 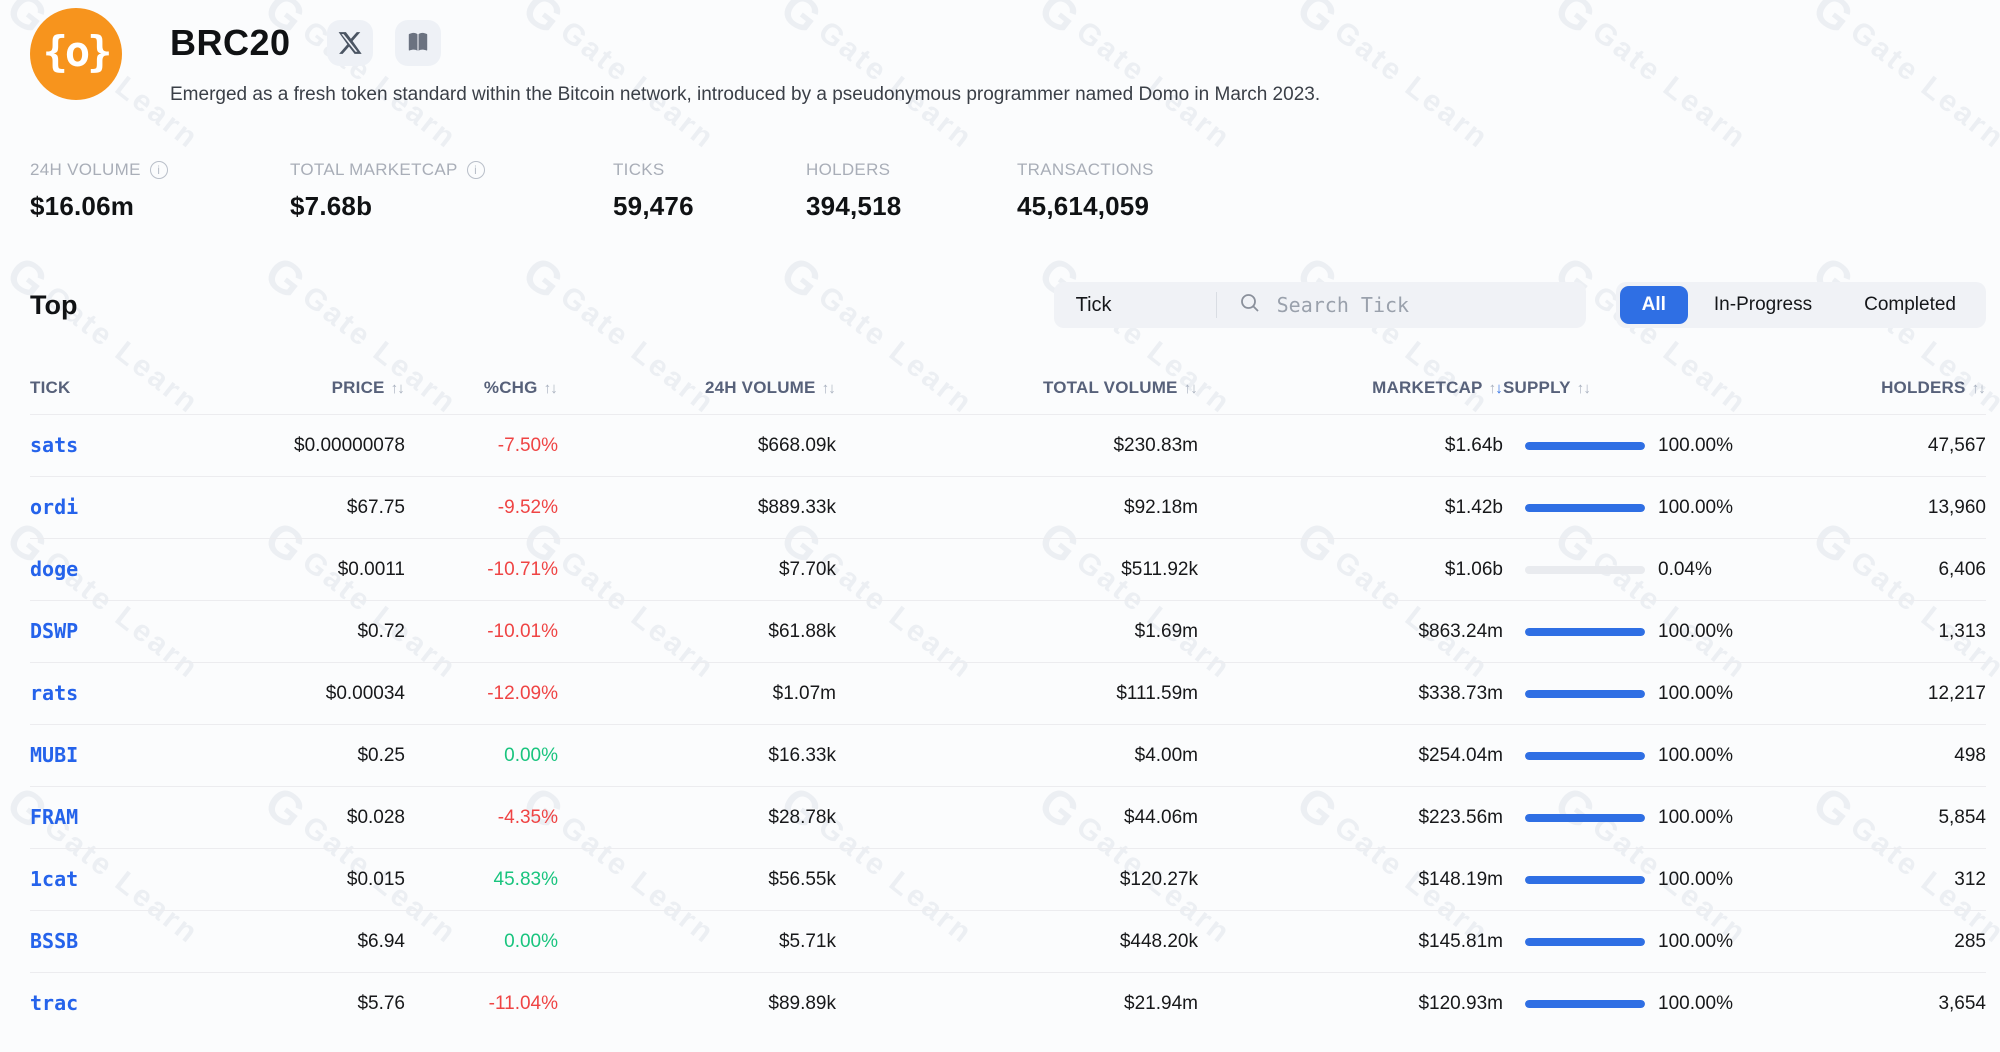 What do you see at coordinates (709, 191) in the screenshot?
I see `stat-ticks: TICKS 59,476` at bounding box center [709, 191].